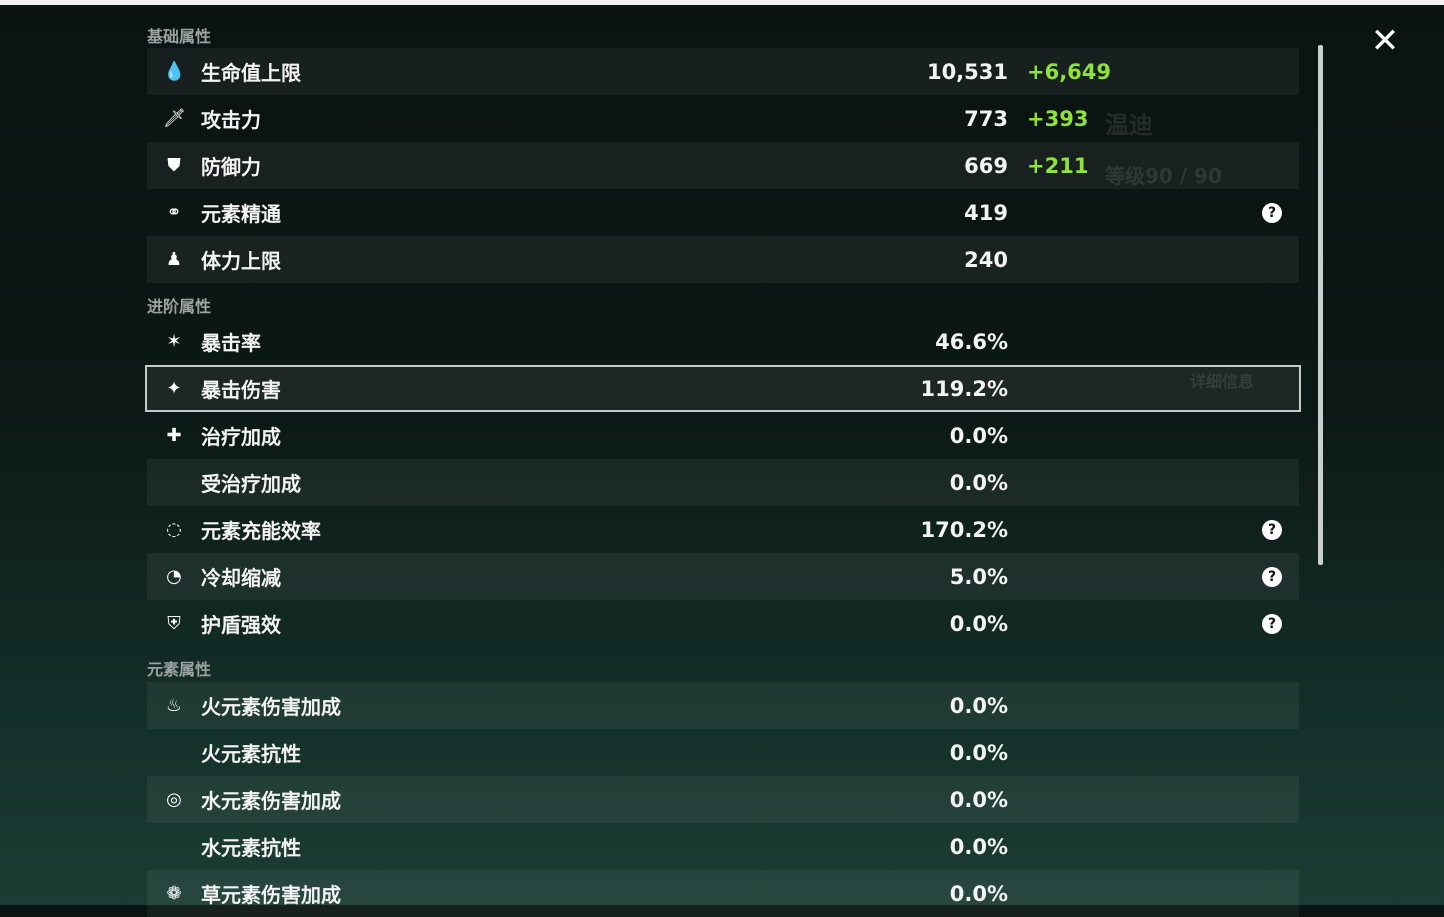 The image size is (1444, 917). What do you see at coordinates (271, 801) in the screenshot?
I see `stat-label: 水元素伤害加成` at bounding box center [271, 801].